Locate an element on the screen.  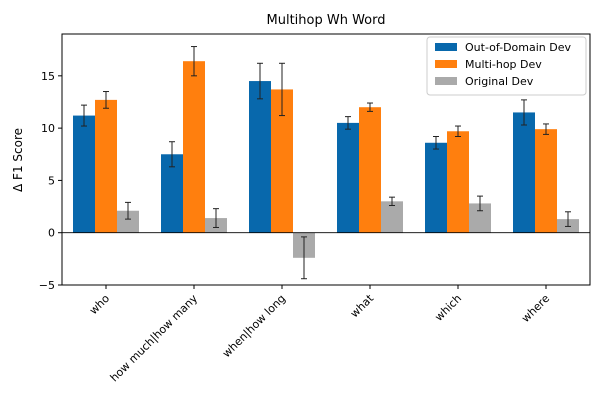
y-axis: −5 0 5 10 15 is located at coordinates (50, 181).